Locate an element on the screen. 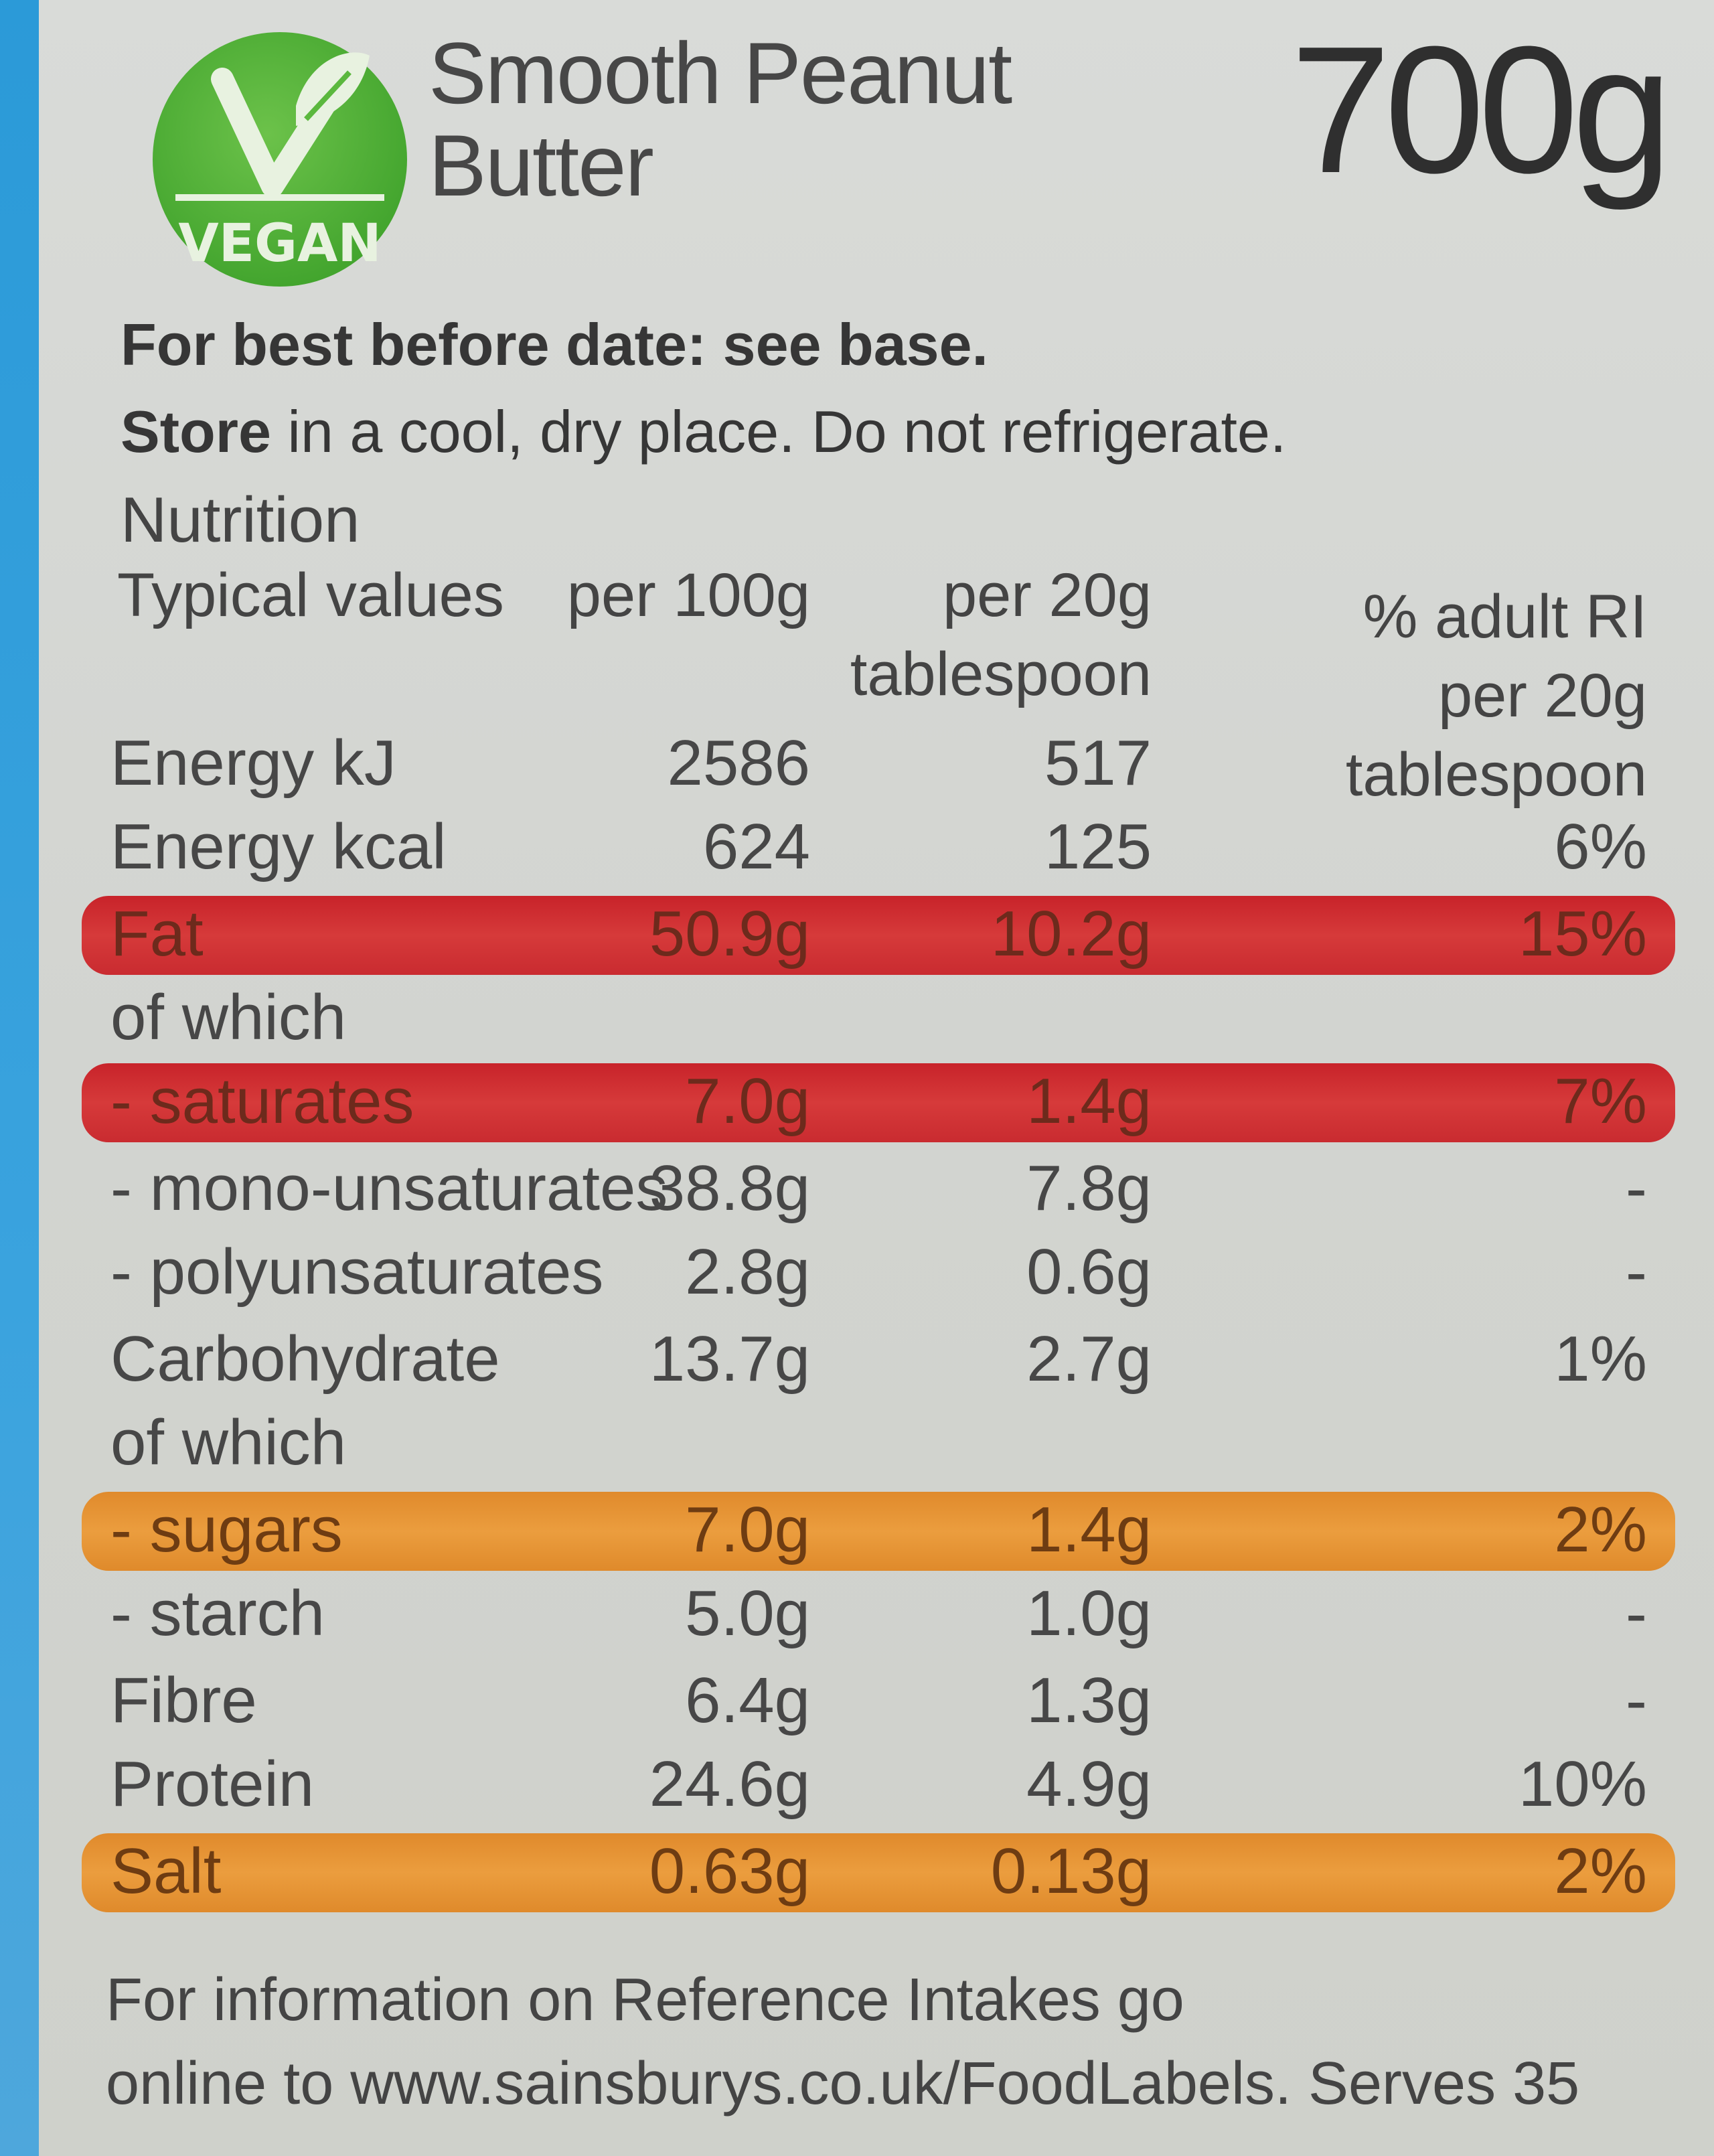  header-adult-ri: % adult RI per 20g tablespoon is located at coordinates (1412, 695).